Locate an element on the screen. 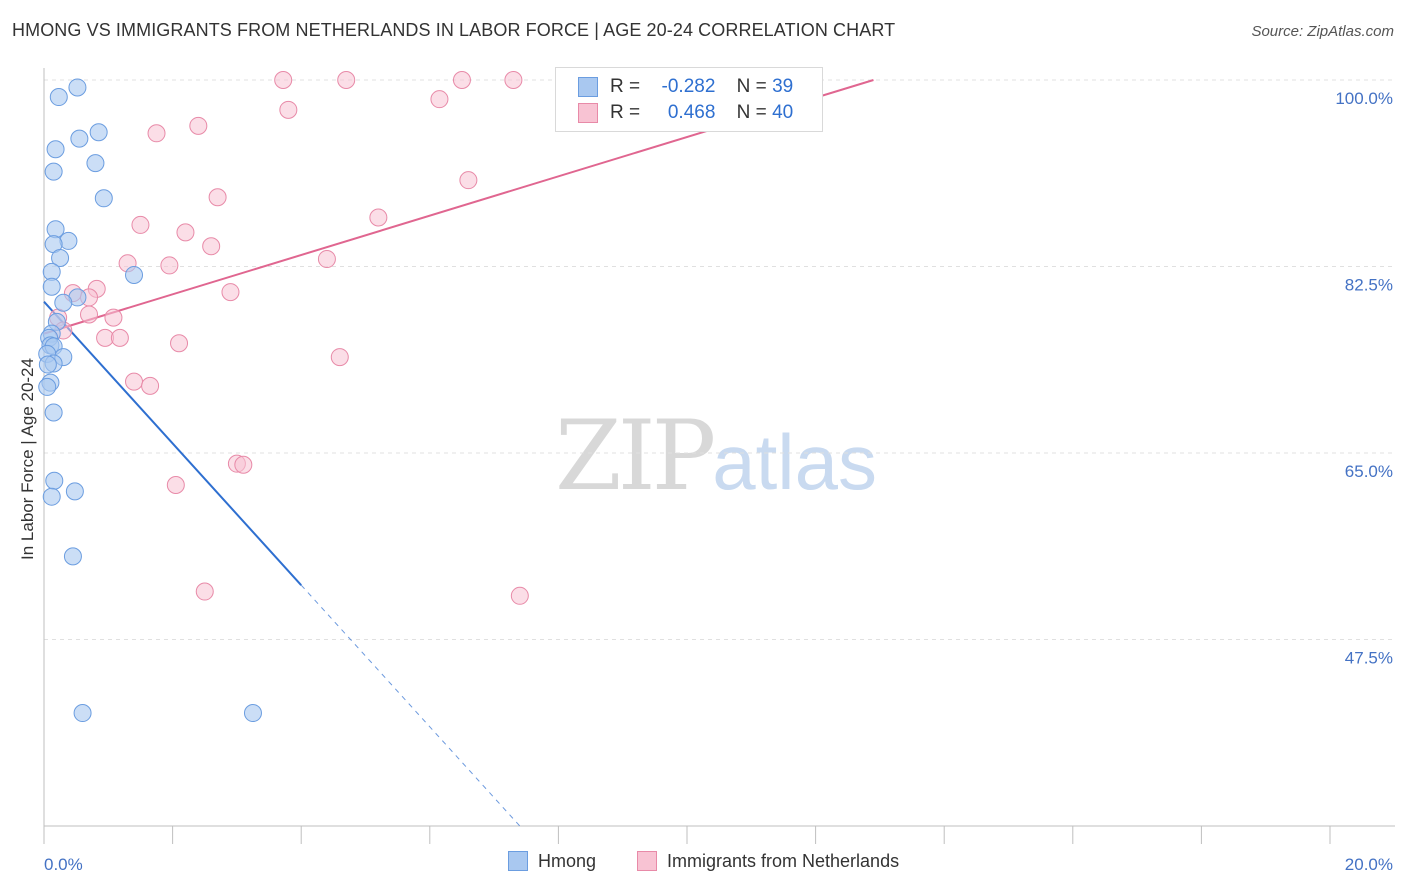 The height and width of the screenshot is (892, 1406). legend-item-hmong: Hmong is located at coordinates (552, 861).